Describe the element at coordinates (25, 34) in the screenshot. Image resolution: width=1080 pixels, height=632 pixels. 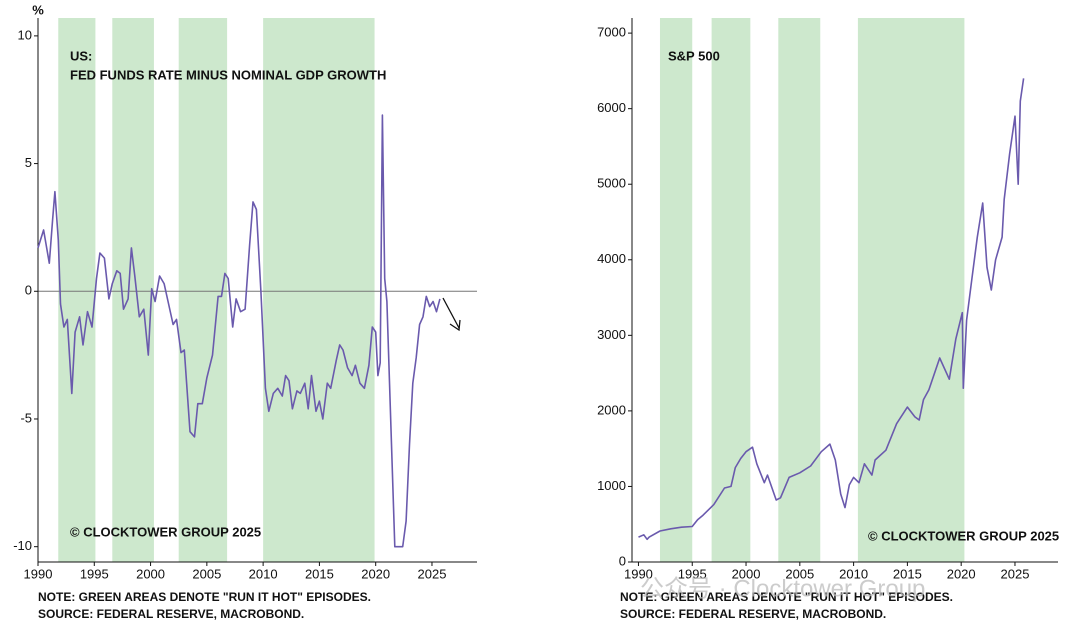
I see `y-tick-label: 10` at that location.